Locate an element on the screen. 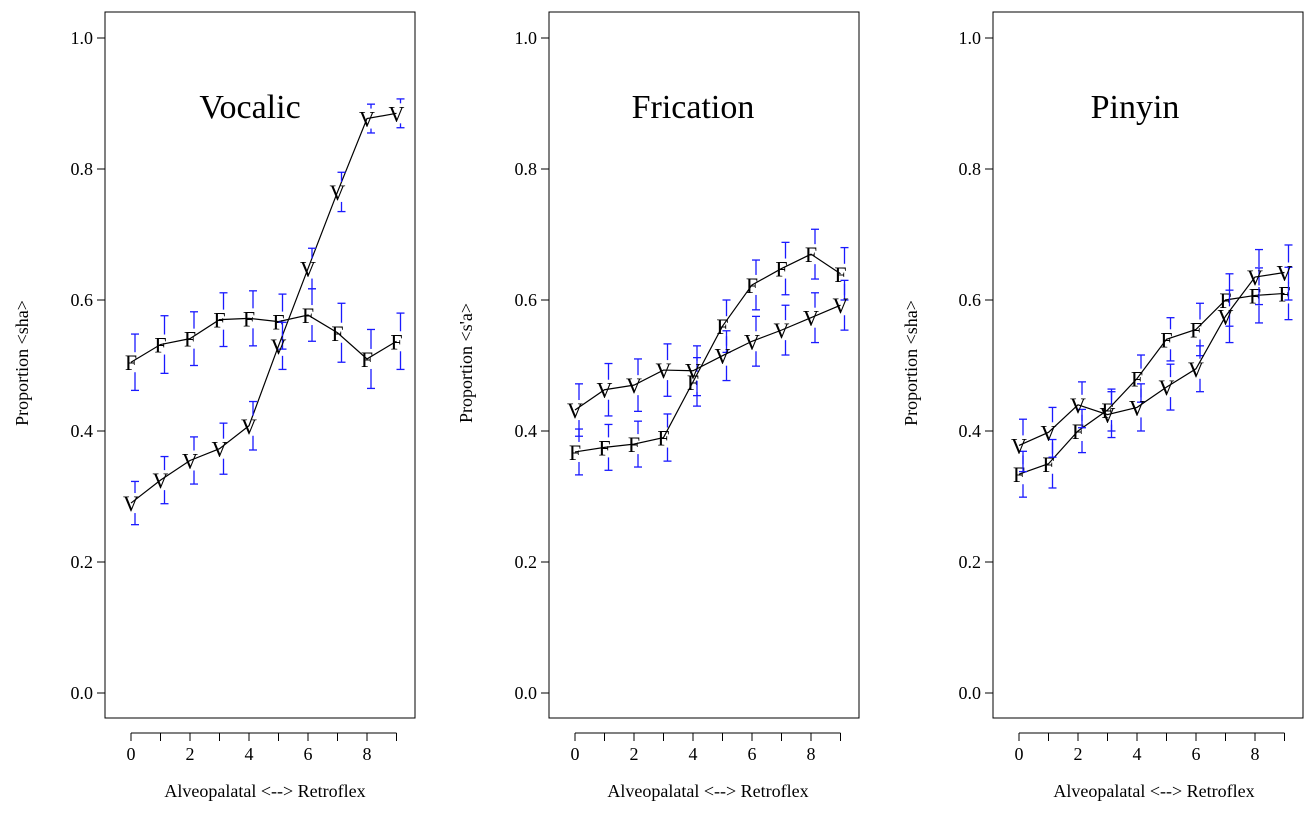 The width and height of the screenshot is (1310, 835). panel-title: Frication is located at coordinates (693, 107).